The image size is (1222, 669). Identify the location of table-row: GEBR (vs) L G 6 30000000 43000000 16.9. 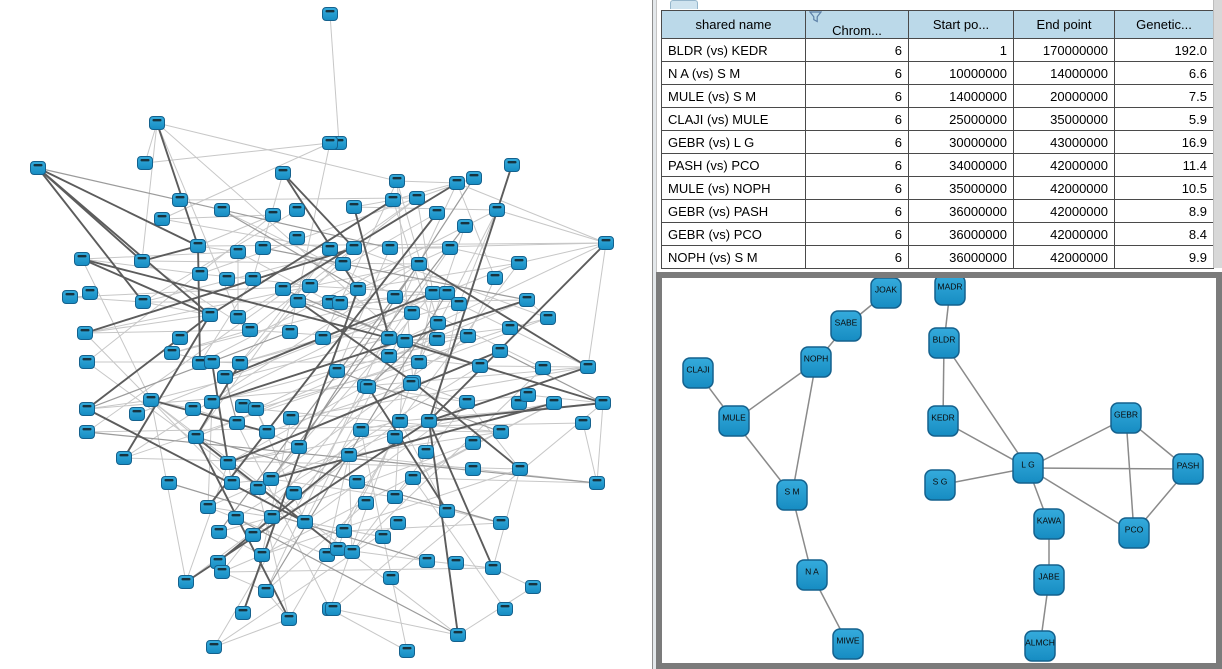
(937, 142).